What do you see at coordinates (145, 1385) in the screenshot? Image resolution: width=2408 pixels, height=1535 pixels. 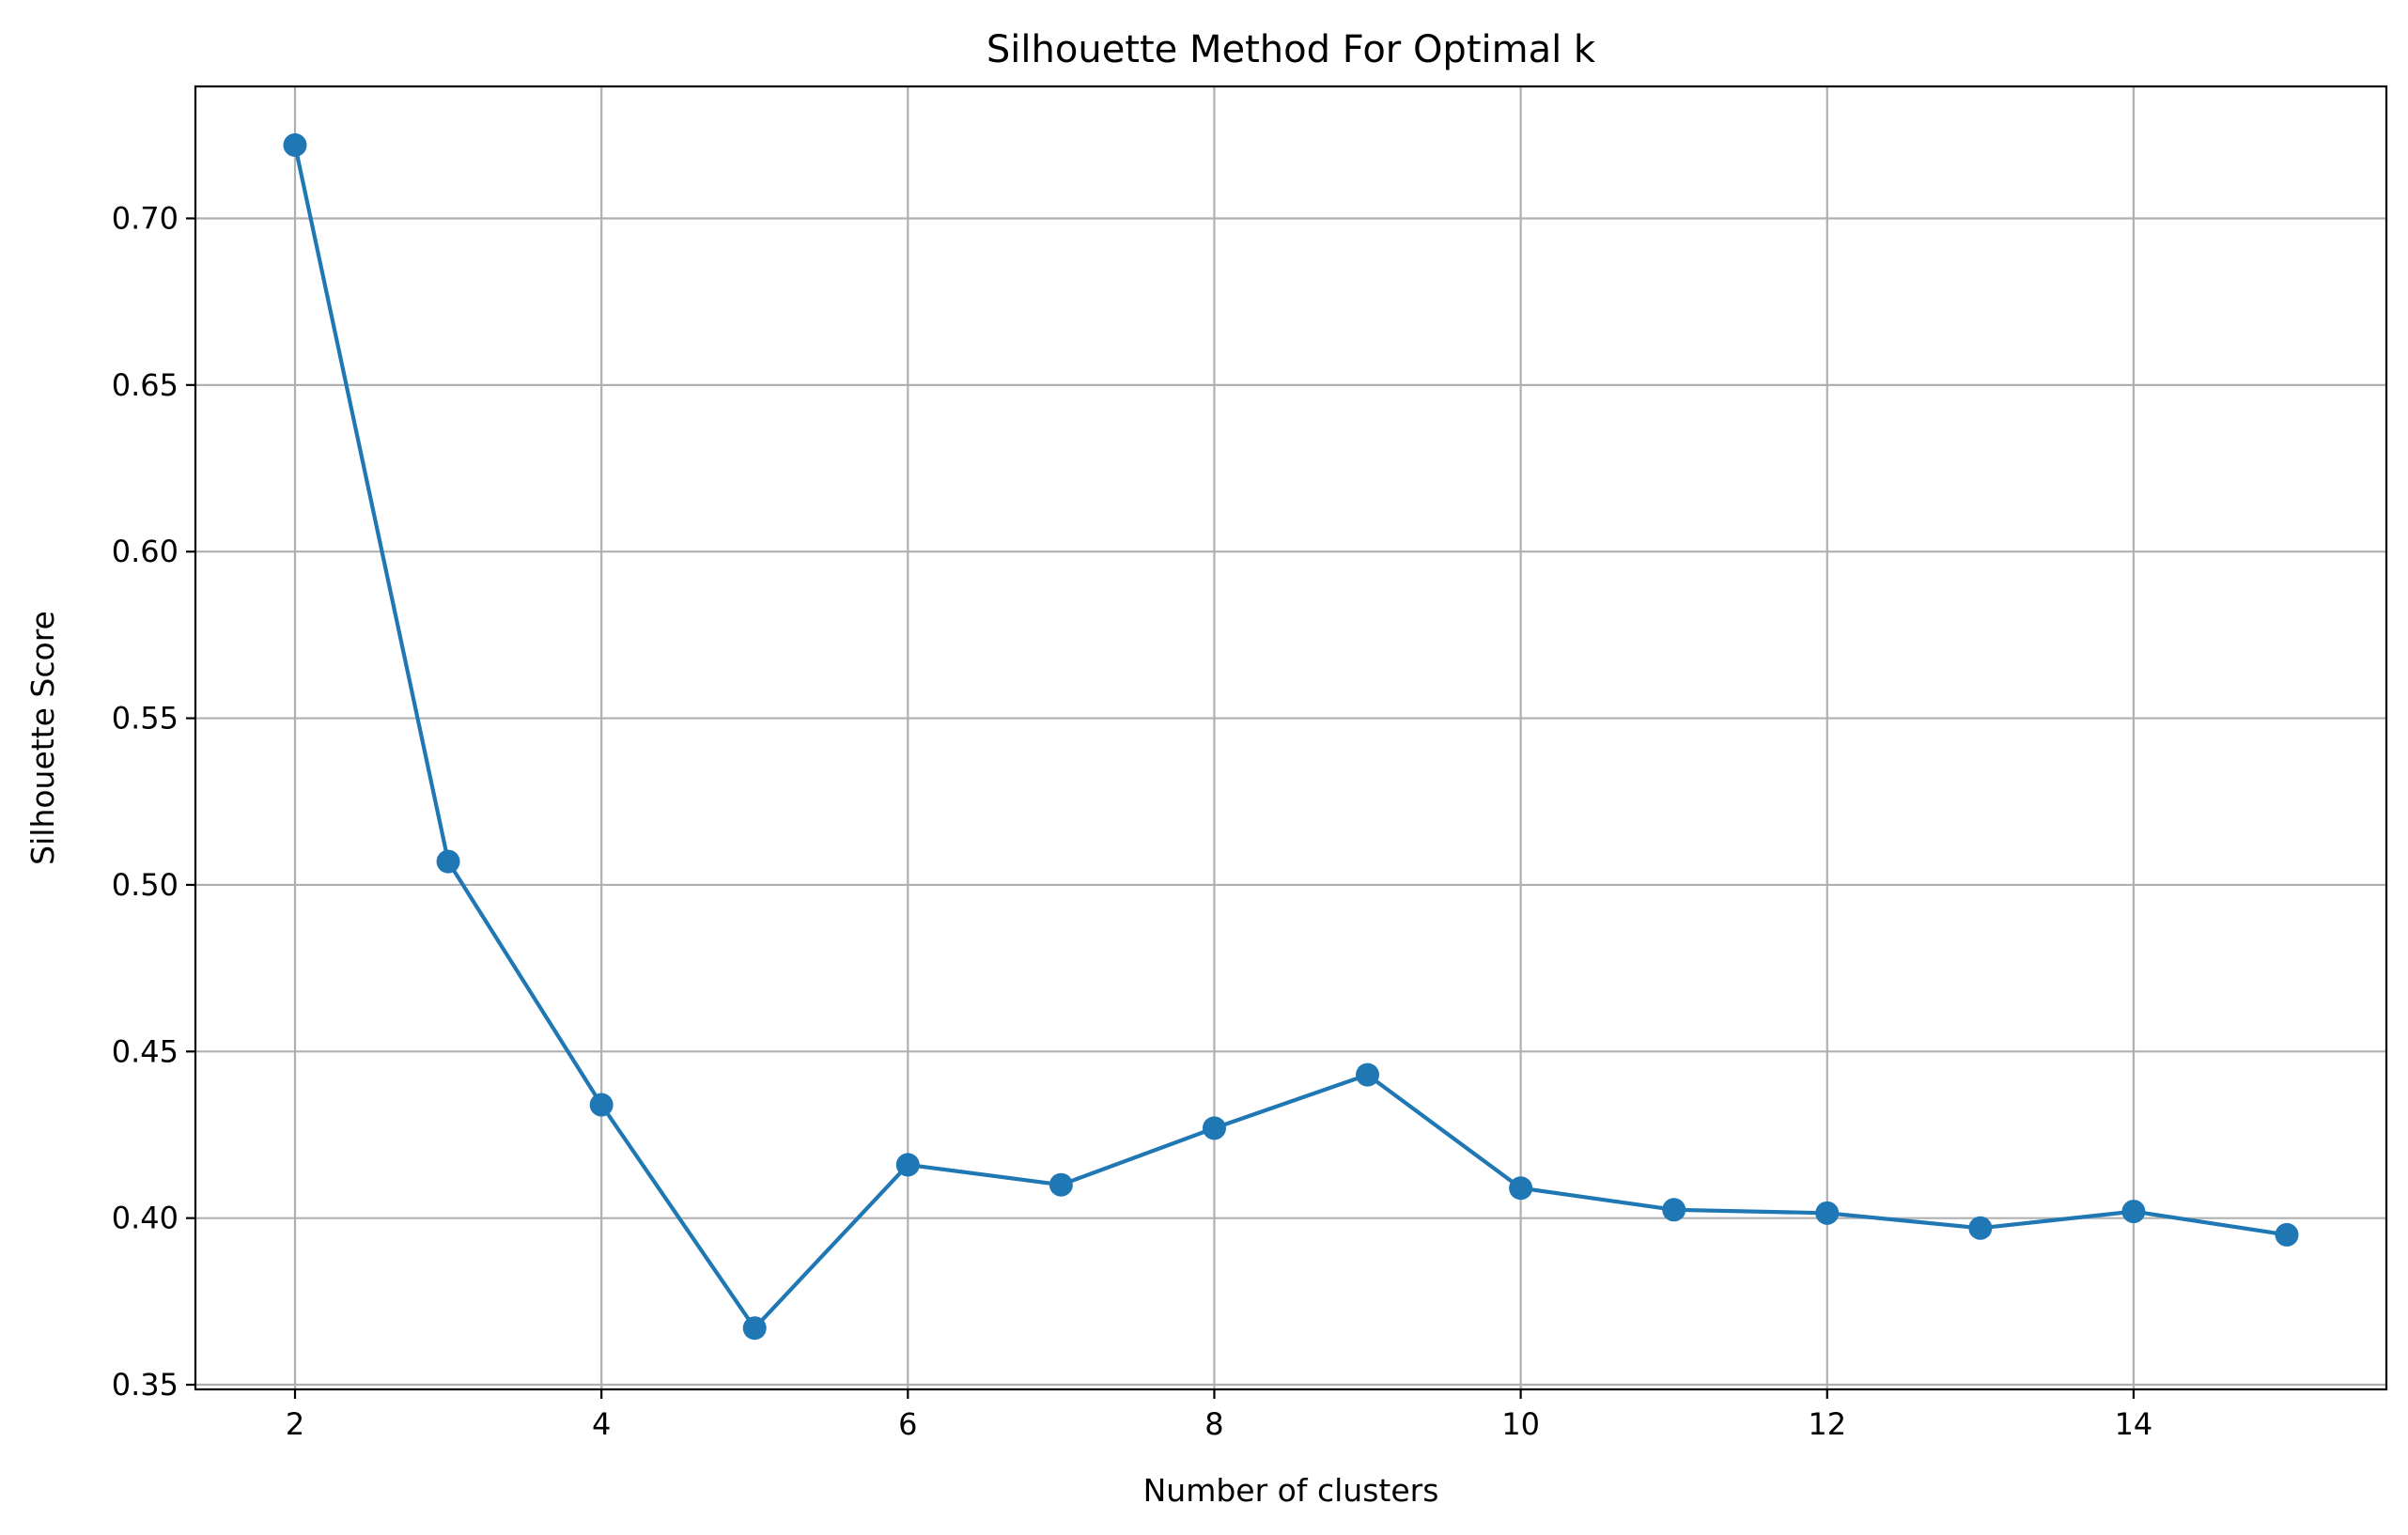 I see `y-tick-label: 0.35` at bounding box center [145, 1385].